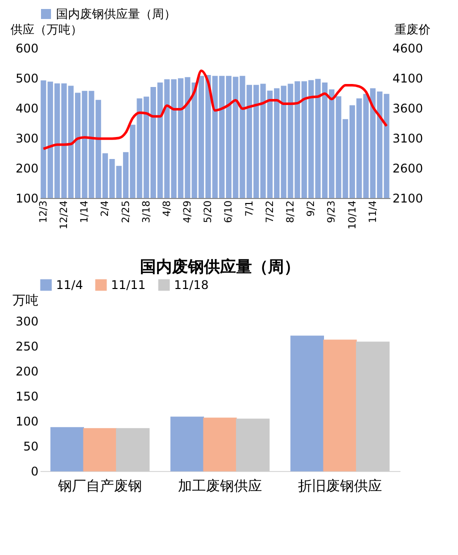  What do you see at coordinates (408, 49) in the screenshot?
I see `y2-tick-label: 4600` at bounding box center [408, 49].